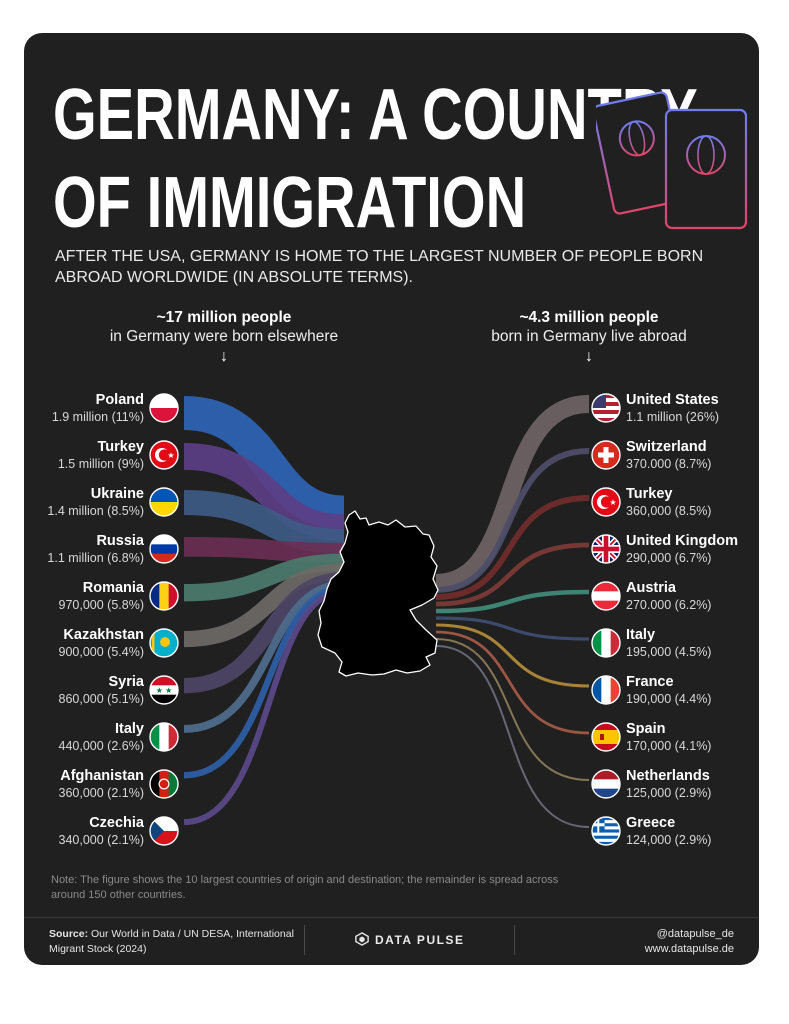 Image resolution: width=789 pixels, height=1024 pixels. I want to click on syria-flag-icon: ★ ★, so click(164, 690).